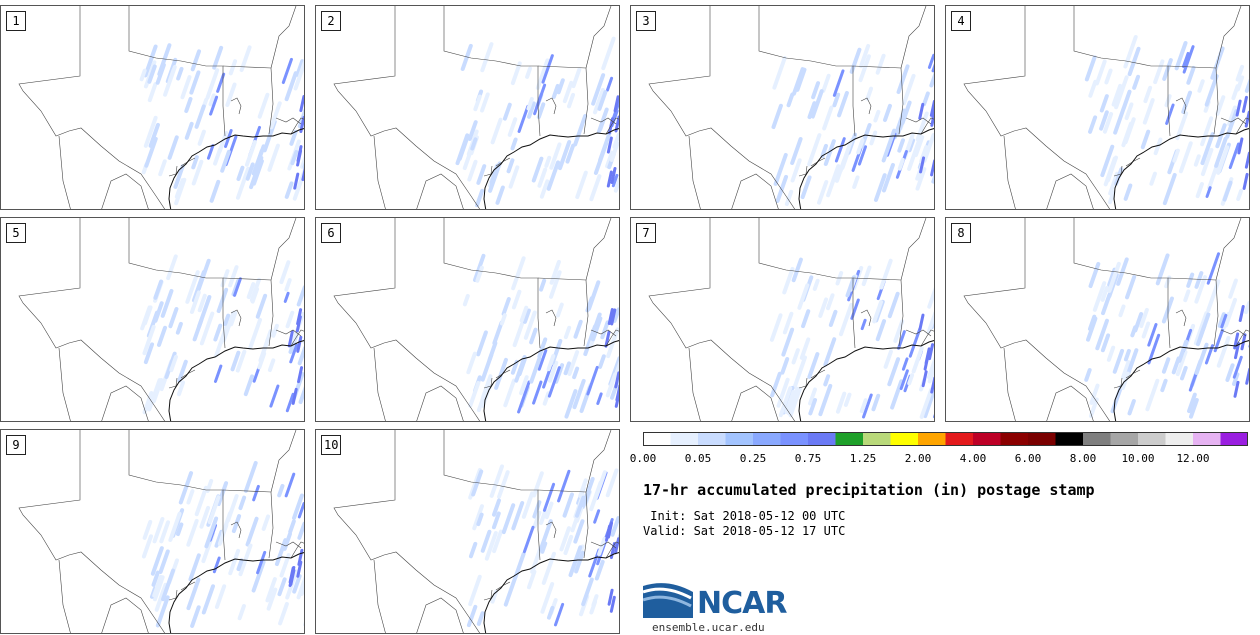 The width and height of the screenshot is (1260, 635). What do you see at coordinates (698, 458) in the screenshot?
I see `tick-label: 0.05` at bounding box center [698, 458].